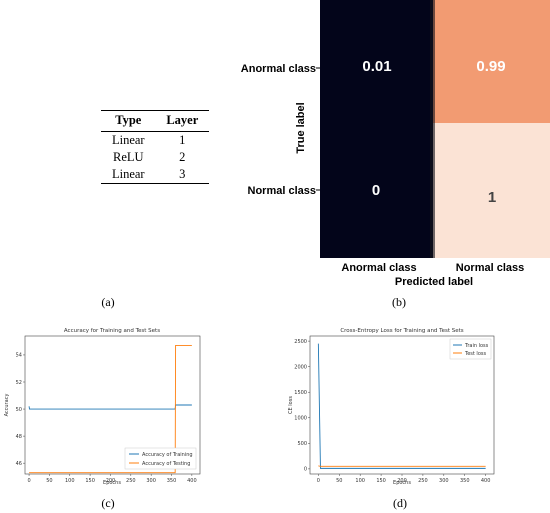 Image resolution: width=550 pixels, height=513 pixels. Describe the element at coordinates (400, 503) in the screenshot. I see `caption-d: (d)` at that location.